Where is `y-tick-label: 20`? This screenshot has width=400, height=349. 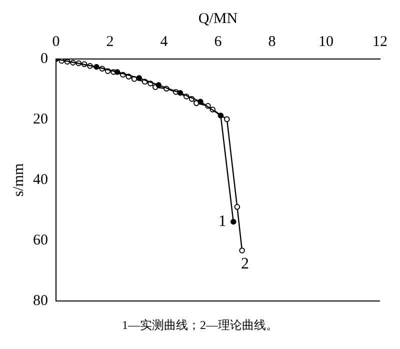 y-tick-label: 20 is located at coordinates (40, 119).